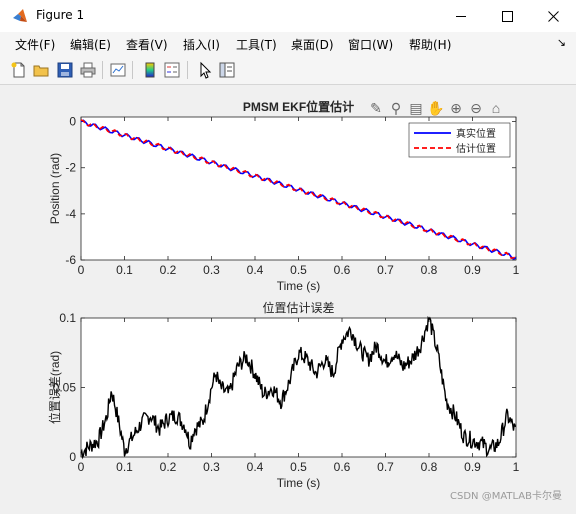 The width and height of the screenshot is (576, 514). I want to click on save-icon, so click(65, 70).